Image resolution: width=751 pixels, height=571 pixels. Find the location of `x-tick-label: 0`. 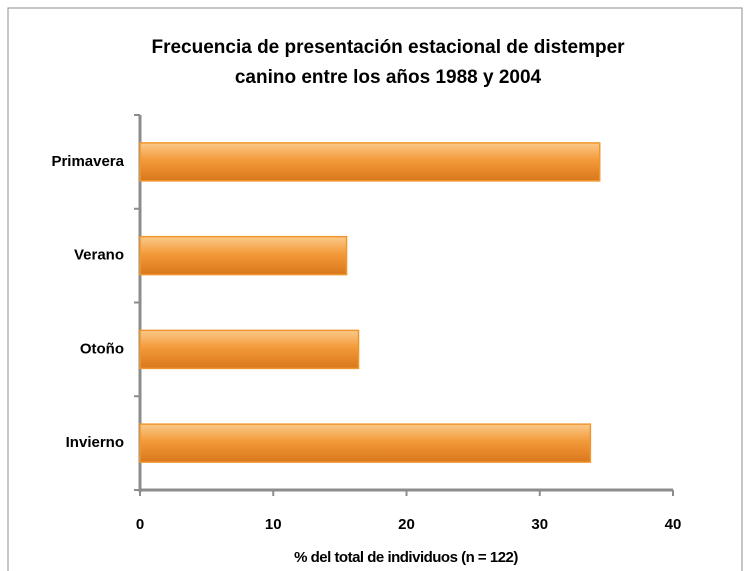

x-tick-label: 0 is located at coordinates (140, 524).